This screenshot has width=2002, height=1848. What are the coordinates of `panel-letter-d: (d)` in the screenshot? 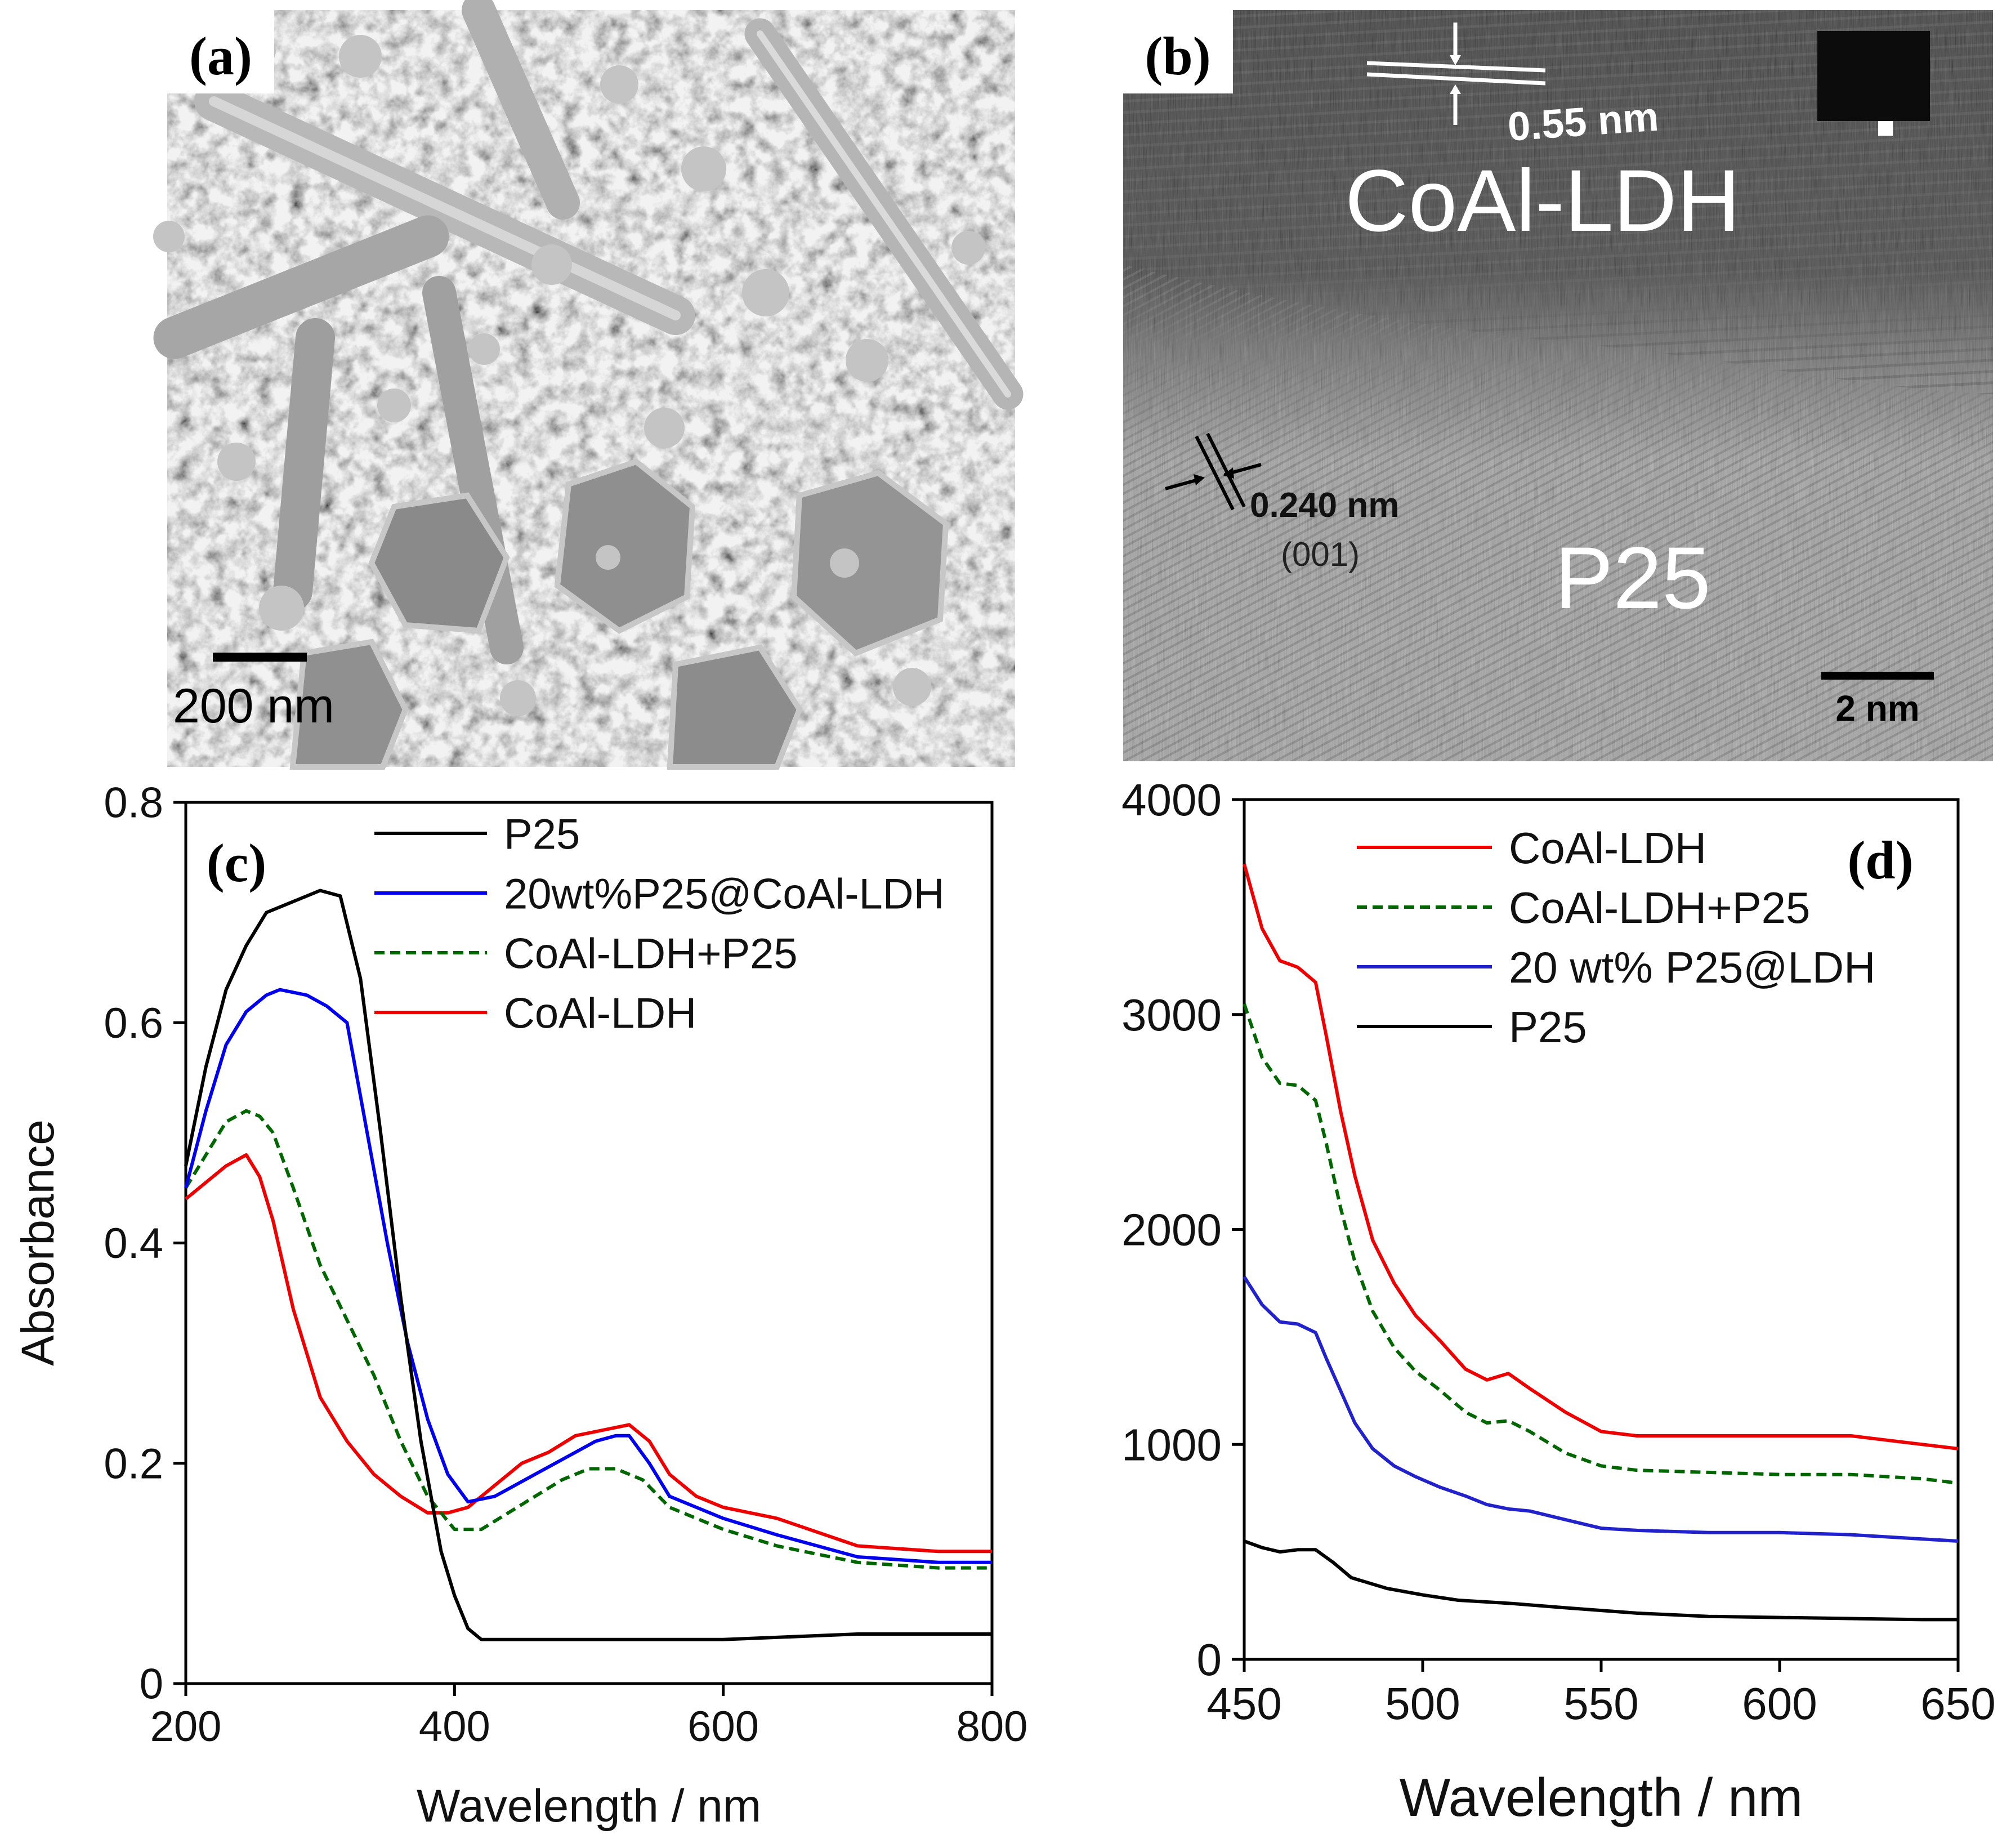 It's located at (1880, 860).